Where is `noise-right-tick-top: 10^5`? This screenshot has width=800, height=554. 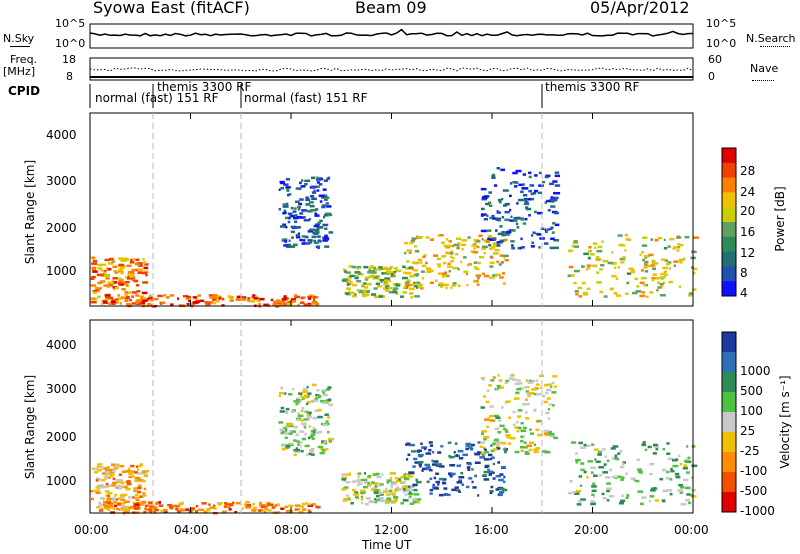
noise-right-tick-top: 10^5 is located at coordinates (721, 23).